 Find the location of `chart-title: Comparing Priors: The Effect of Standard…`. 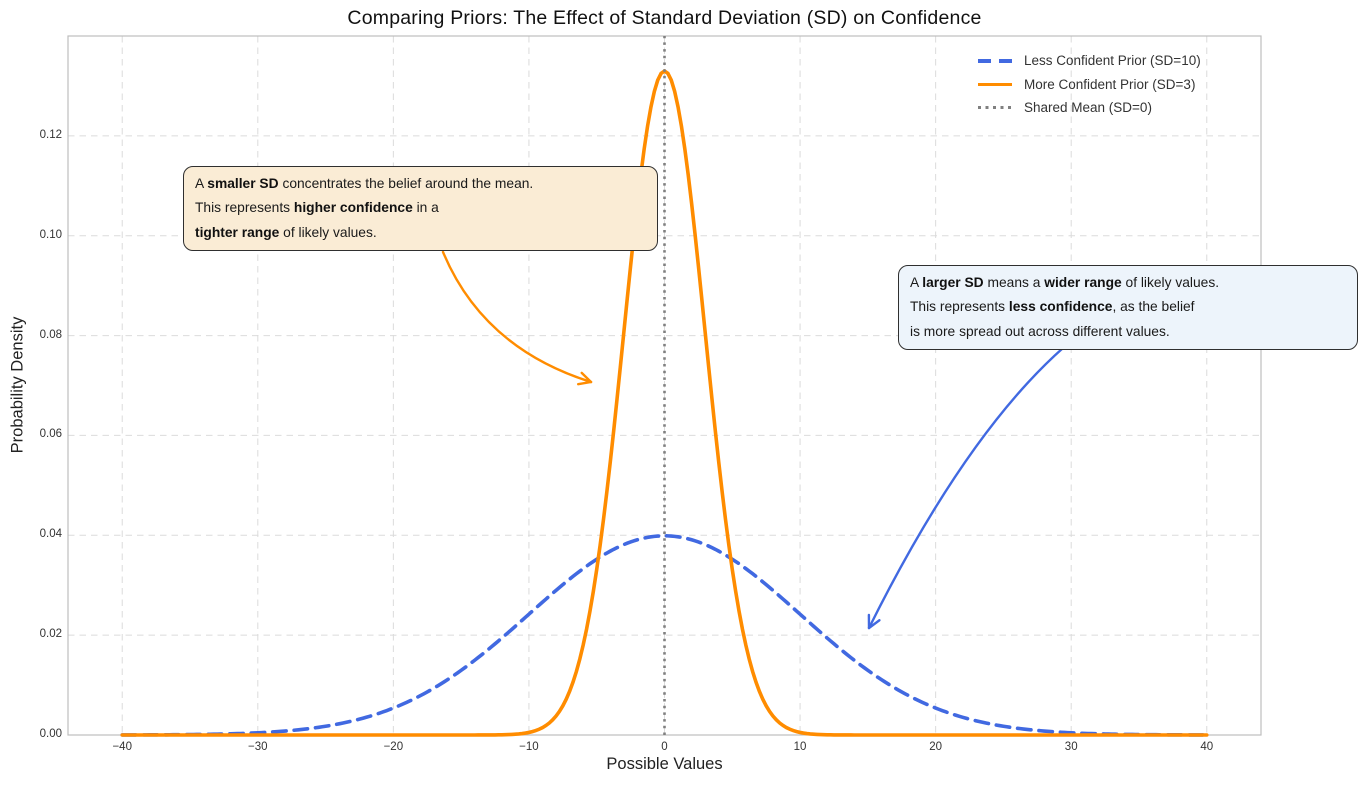

chart-title: Comparing Priors: The Effect of Standard… is located at coordinates (664, 18).